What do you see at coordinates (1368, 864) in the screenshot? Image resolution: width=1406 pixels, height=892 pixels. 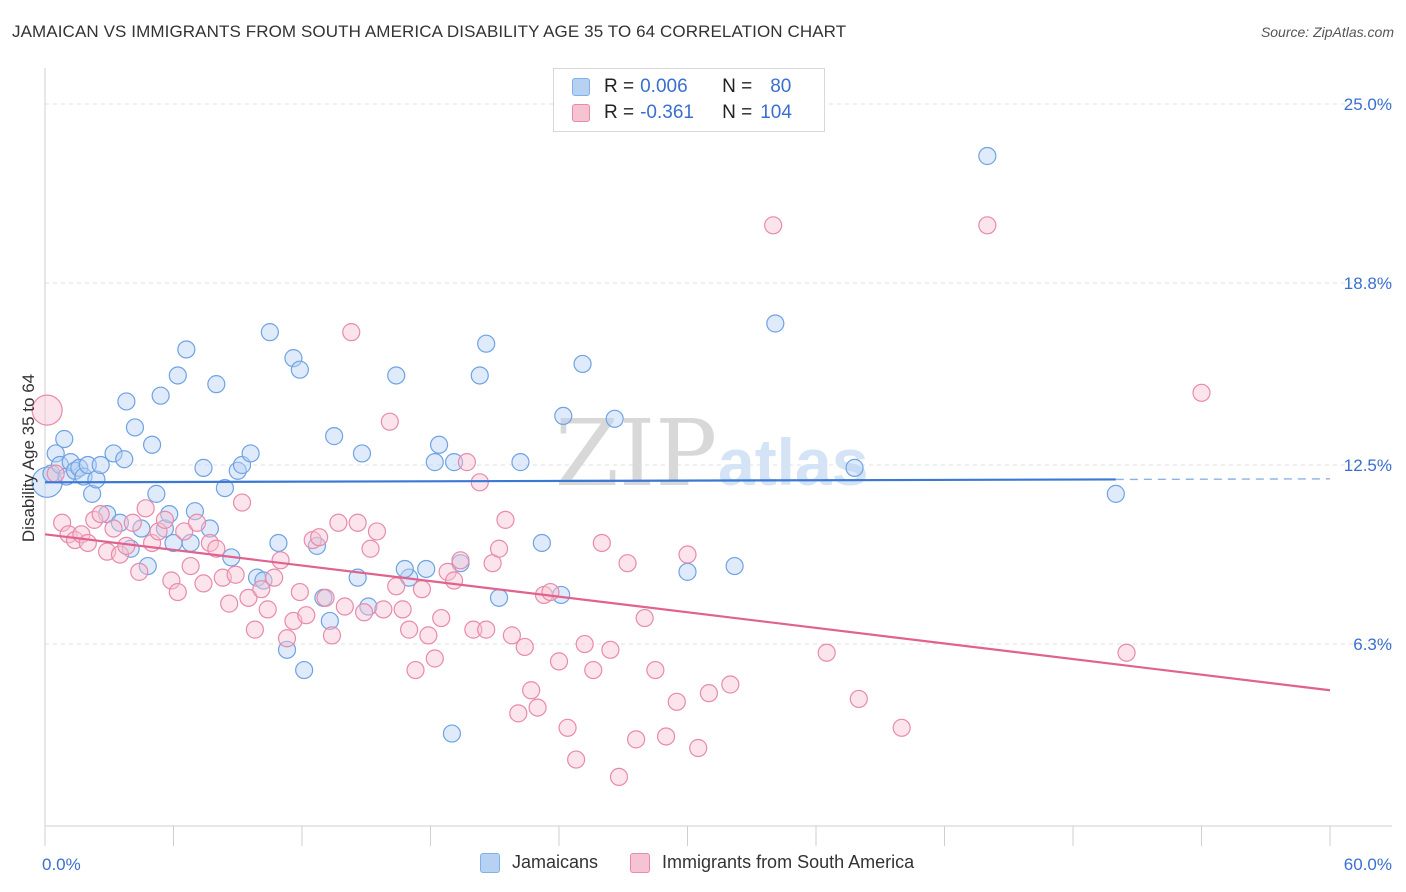 I see `x-tick-label: 60.0%` at bounding box center [1368, 864].